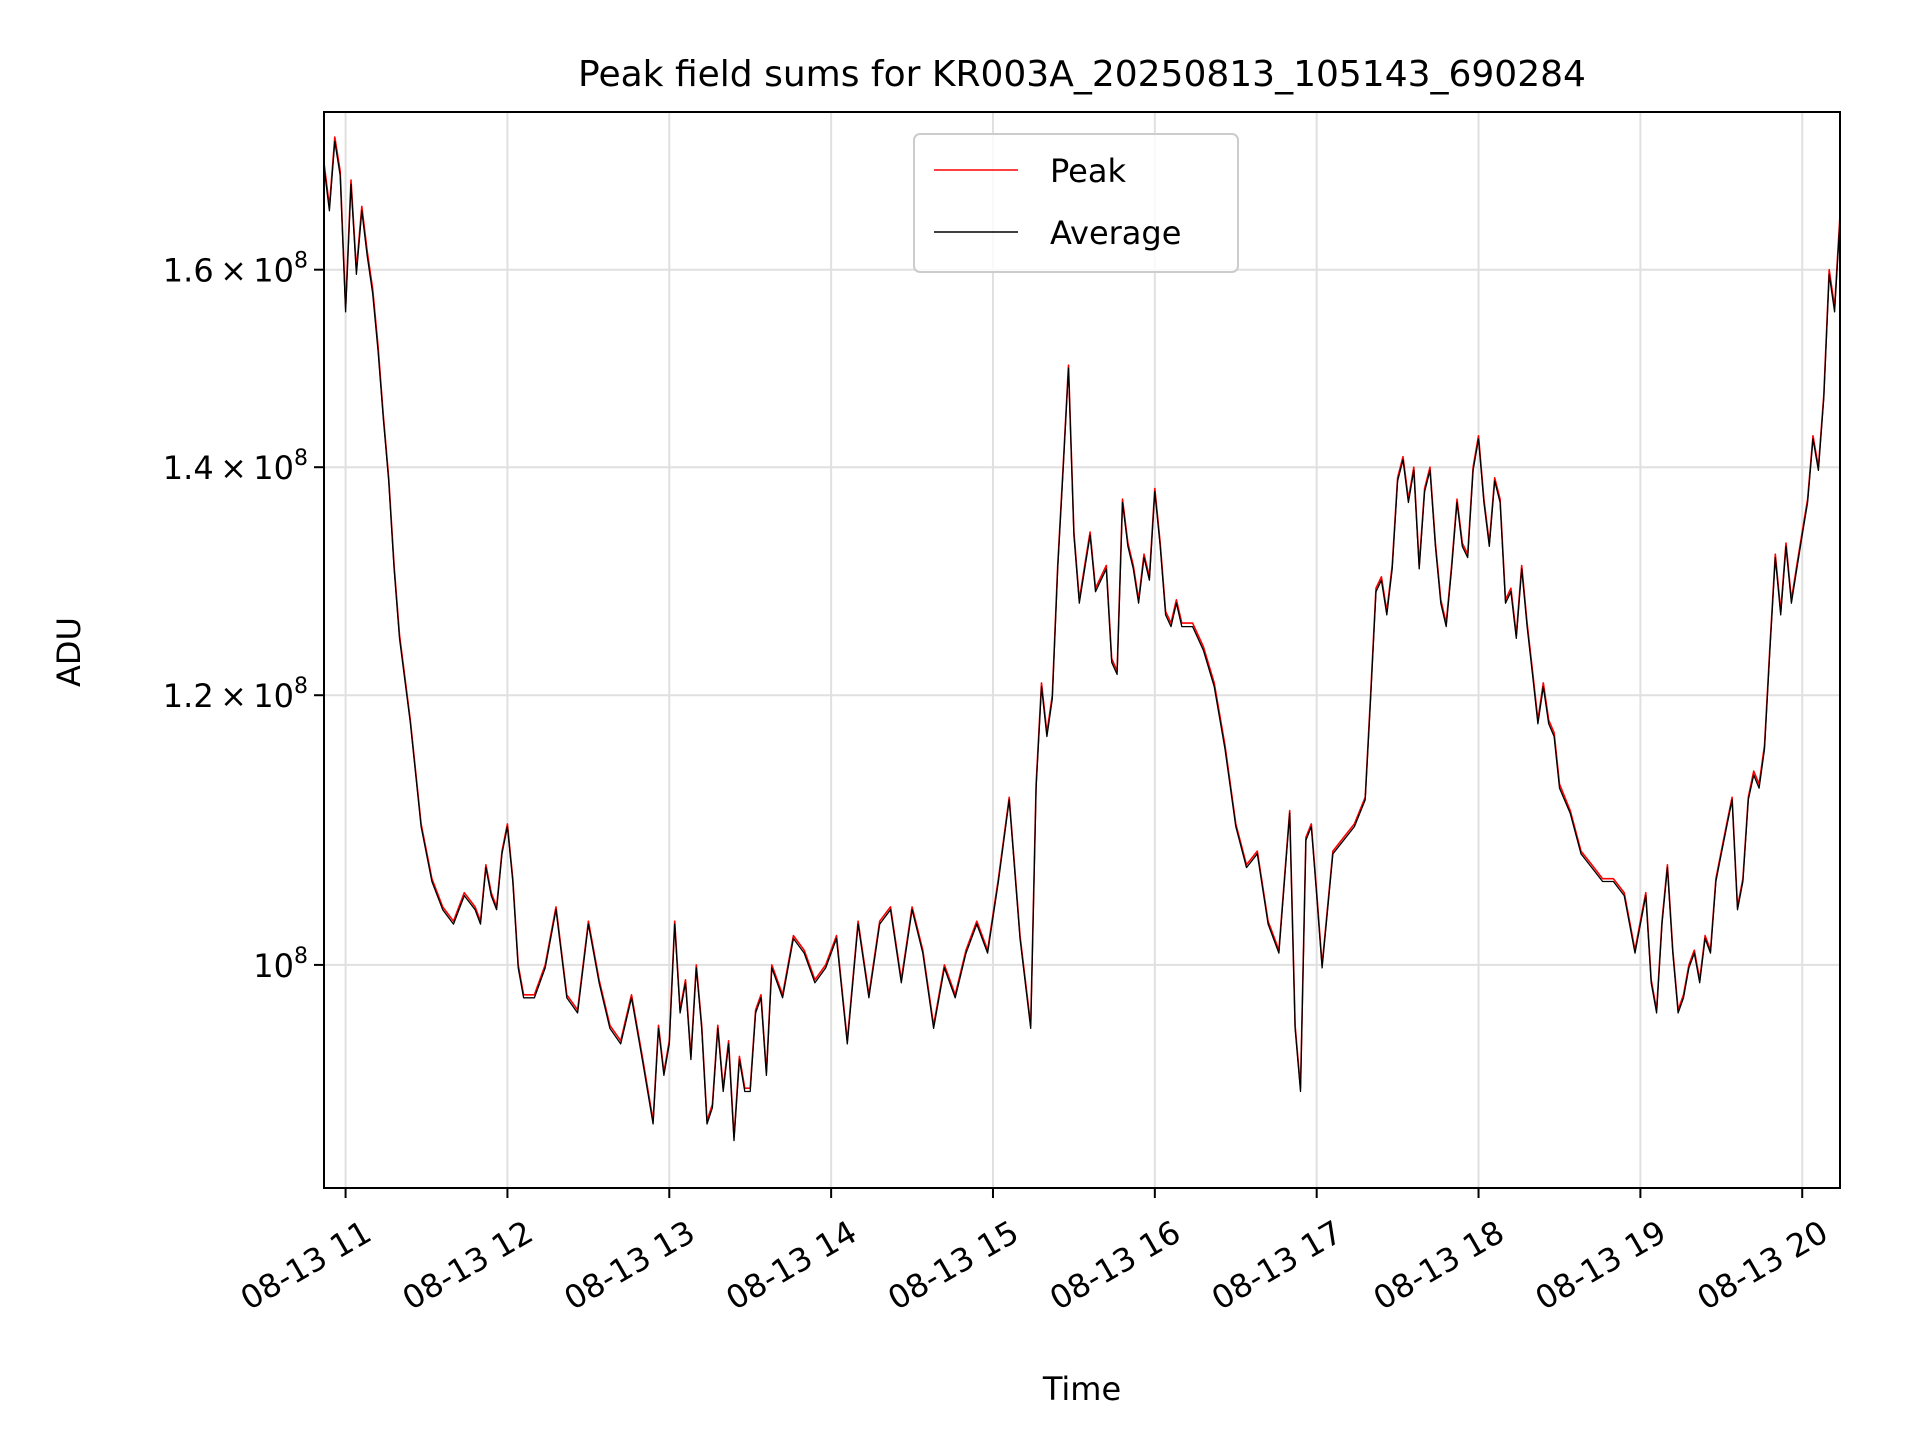 Image resolution: width=1920 pixels, height=1440 pixels. What do you see at coordinates (243, 617) in the screenshot?
I see `y-axis-ticks: 108 1.2 × 108 1.4 × 108 1.6 × 108` at bounding box center [243, 617].